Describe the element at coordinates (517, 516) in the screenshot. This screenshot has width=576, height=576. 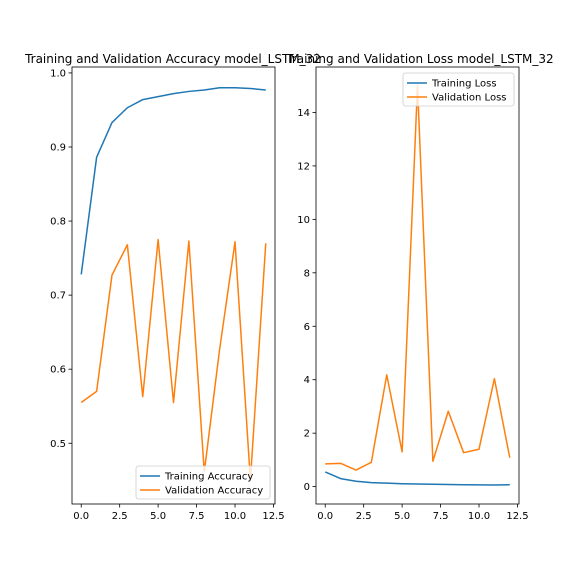
I see `loss-x-tick-label: 12.5` at that location.